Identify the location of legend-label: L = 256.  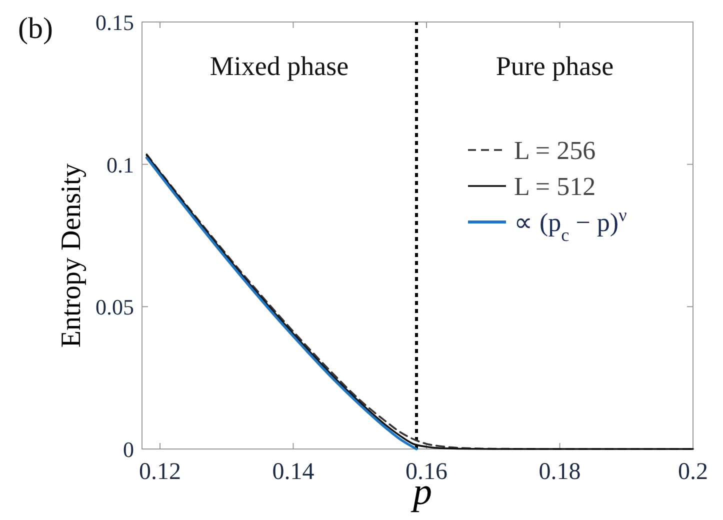
(555, 150).